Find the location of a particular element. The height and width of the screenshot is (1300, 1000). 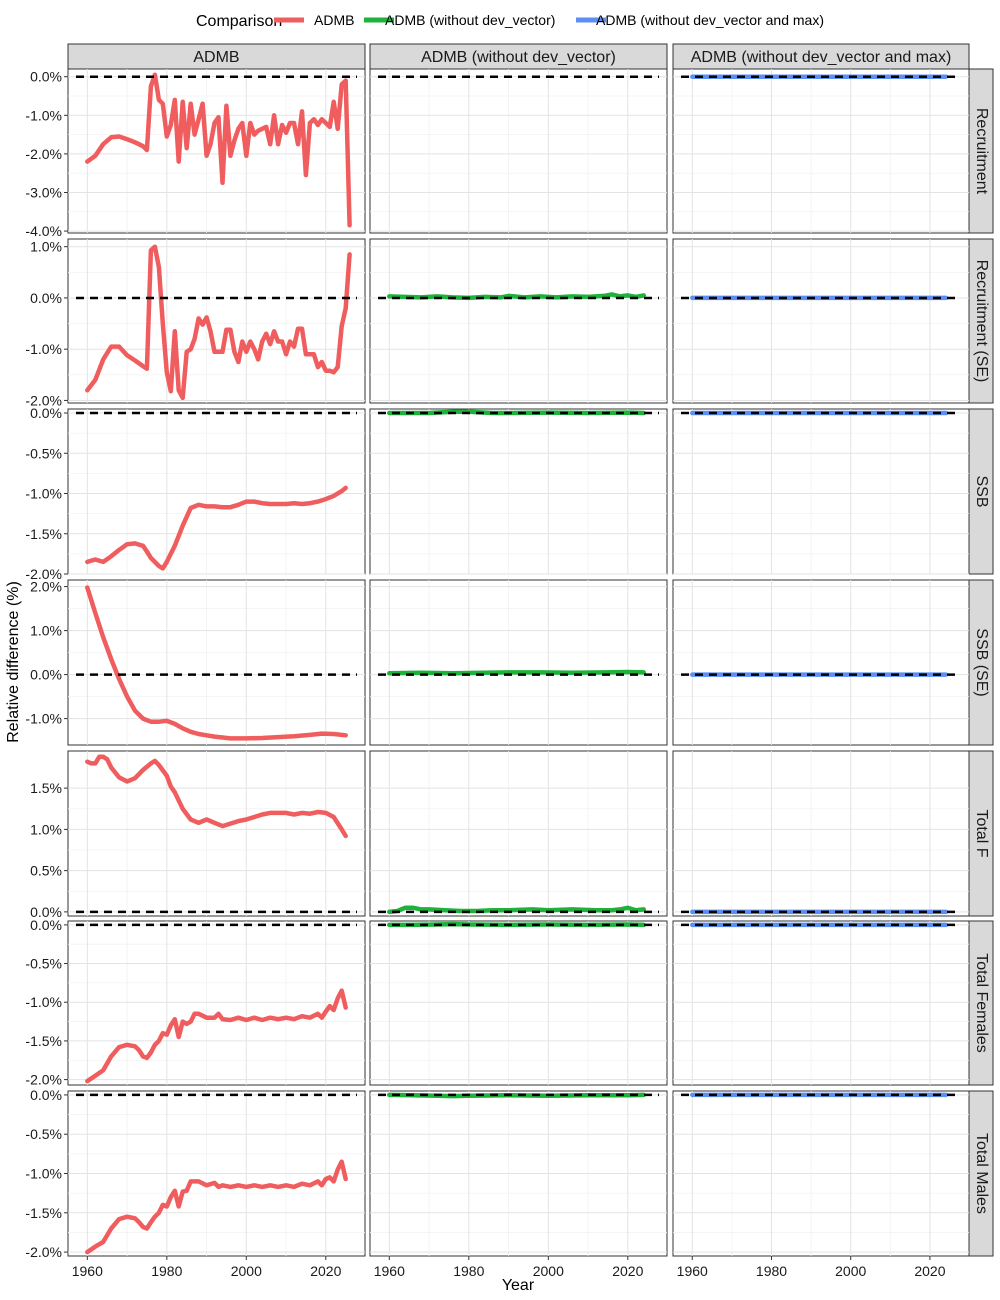

column-strip is located at coordinates (518, 56).